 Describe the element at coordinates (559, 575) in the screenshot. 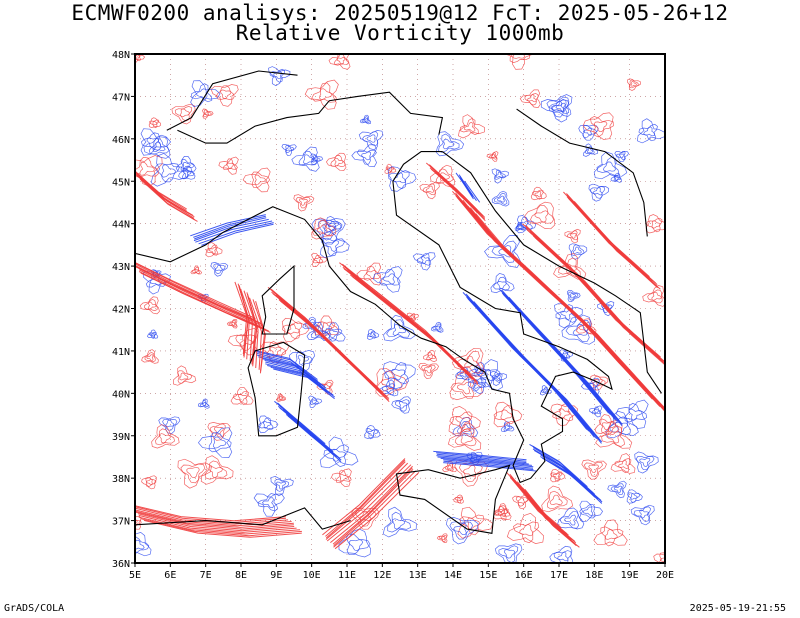

I see `lon-tick-label: 17E` at that location.